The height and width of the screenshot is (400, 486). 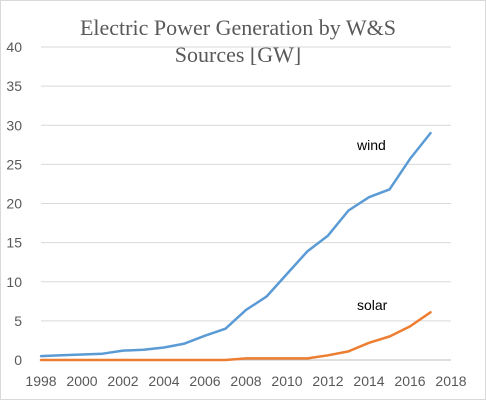 I want to click on y-axis-tick-labels: 0 5 10 15 20 25 30 35 40, so click(x=14, y=203).